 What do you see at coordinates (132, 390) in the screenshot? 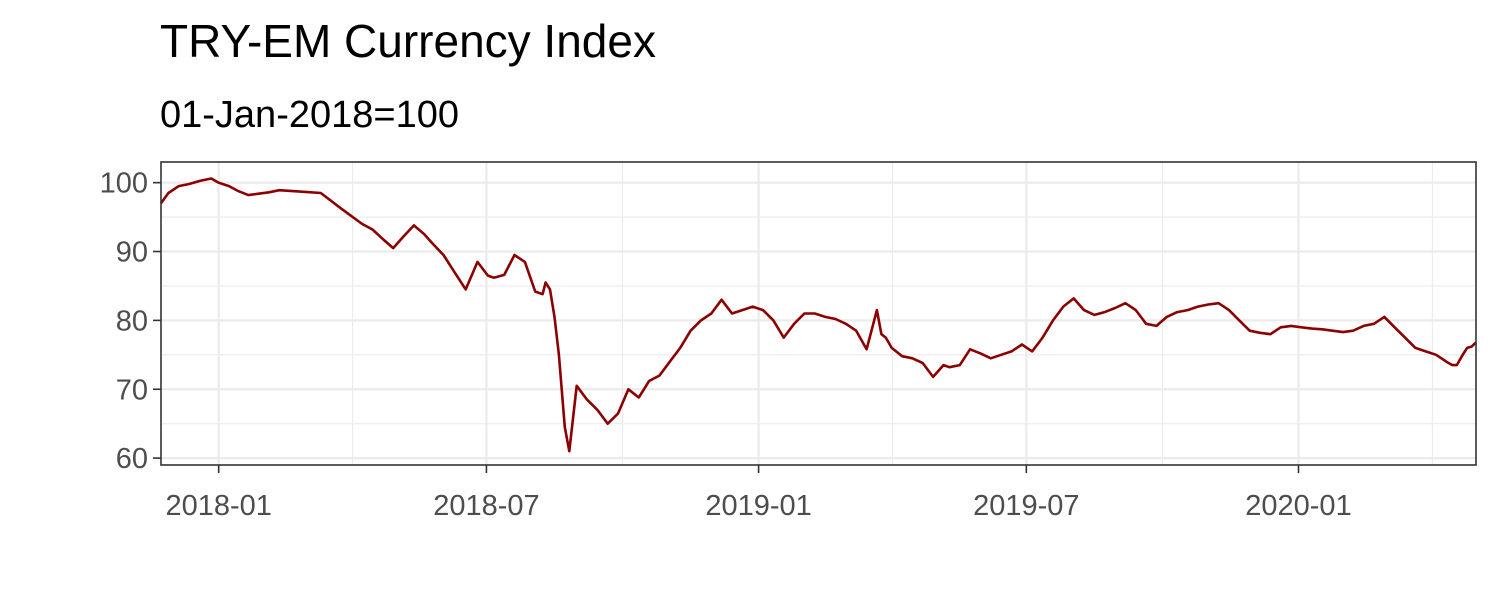
I see `y-tick-label: 70` at bounding box center [132, 390].